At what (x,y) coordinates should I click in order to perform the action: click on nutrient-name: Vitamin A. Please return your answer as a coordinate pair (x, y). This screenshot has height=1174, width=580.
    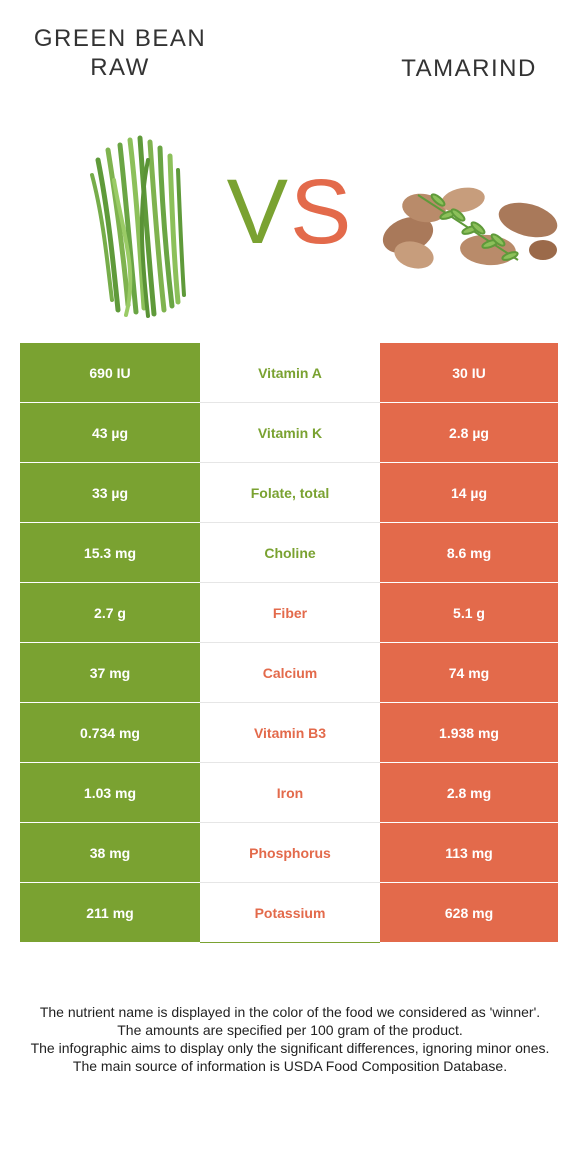
    Looking at the image, I should click on (290, 373).